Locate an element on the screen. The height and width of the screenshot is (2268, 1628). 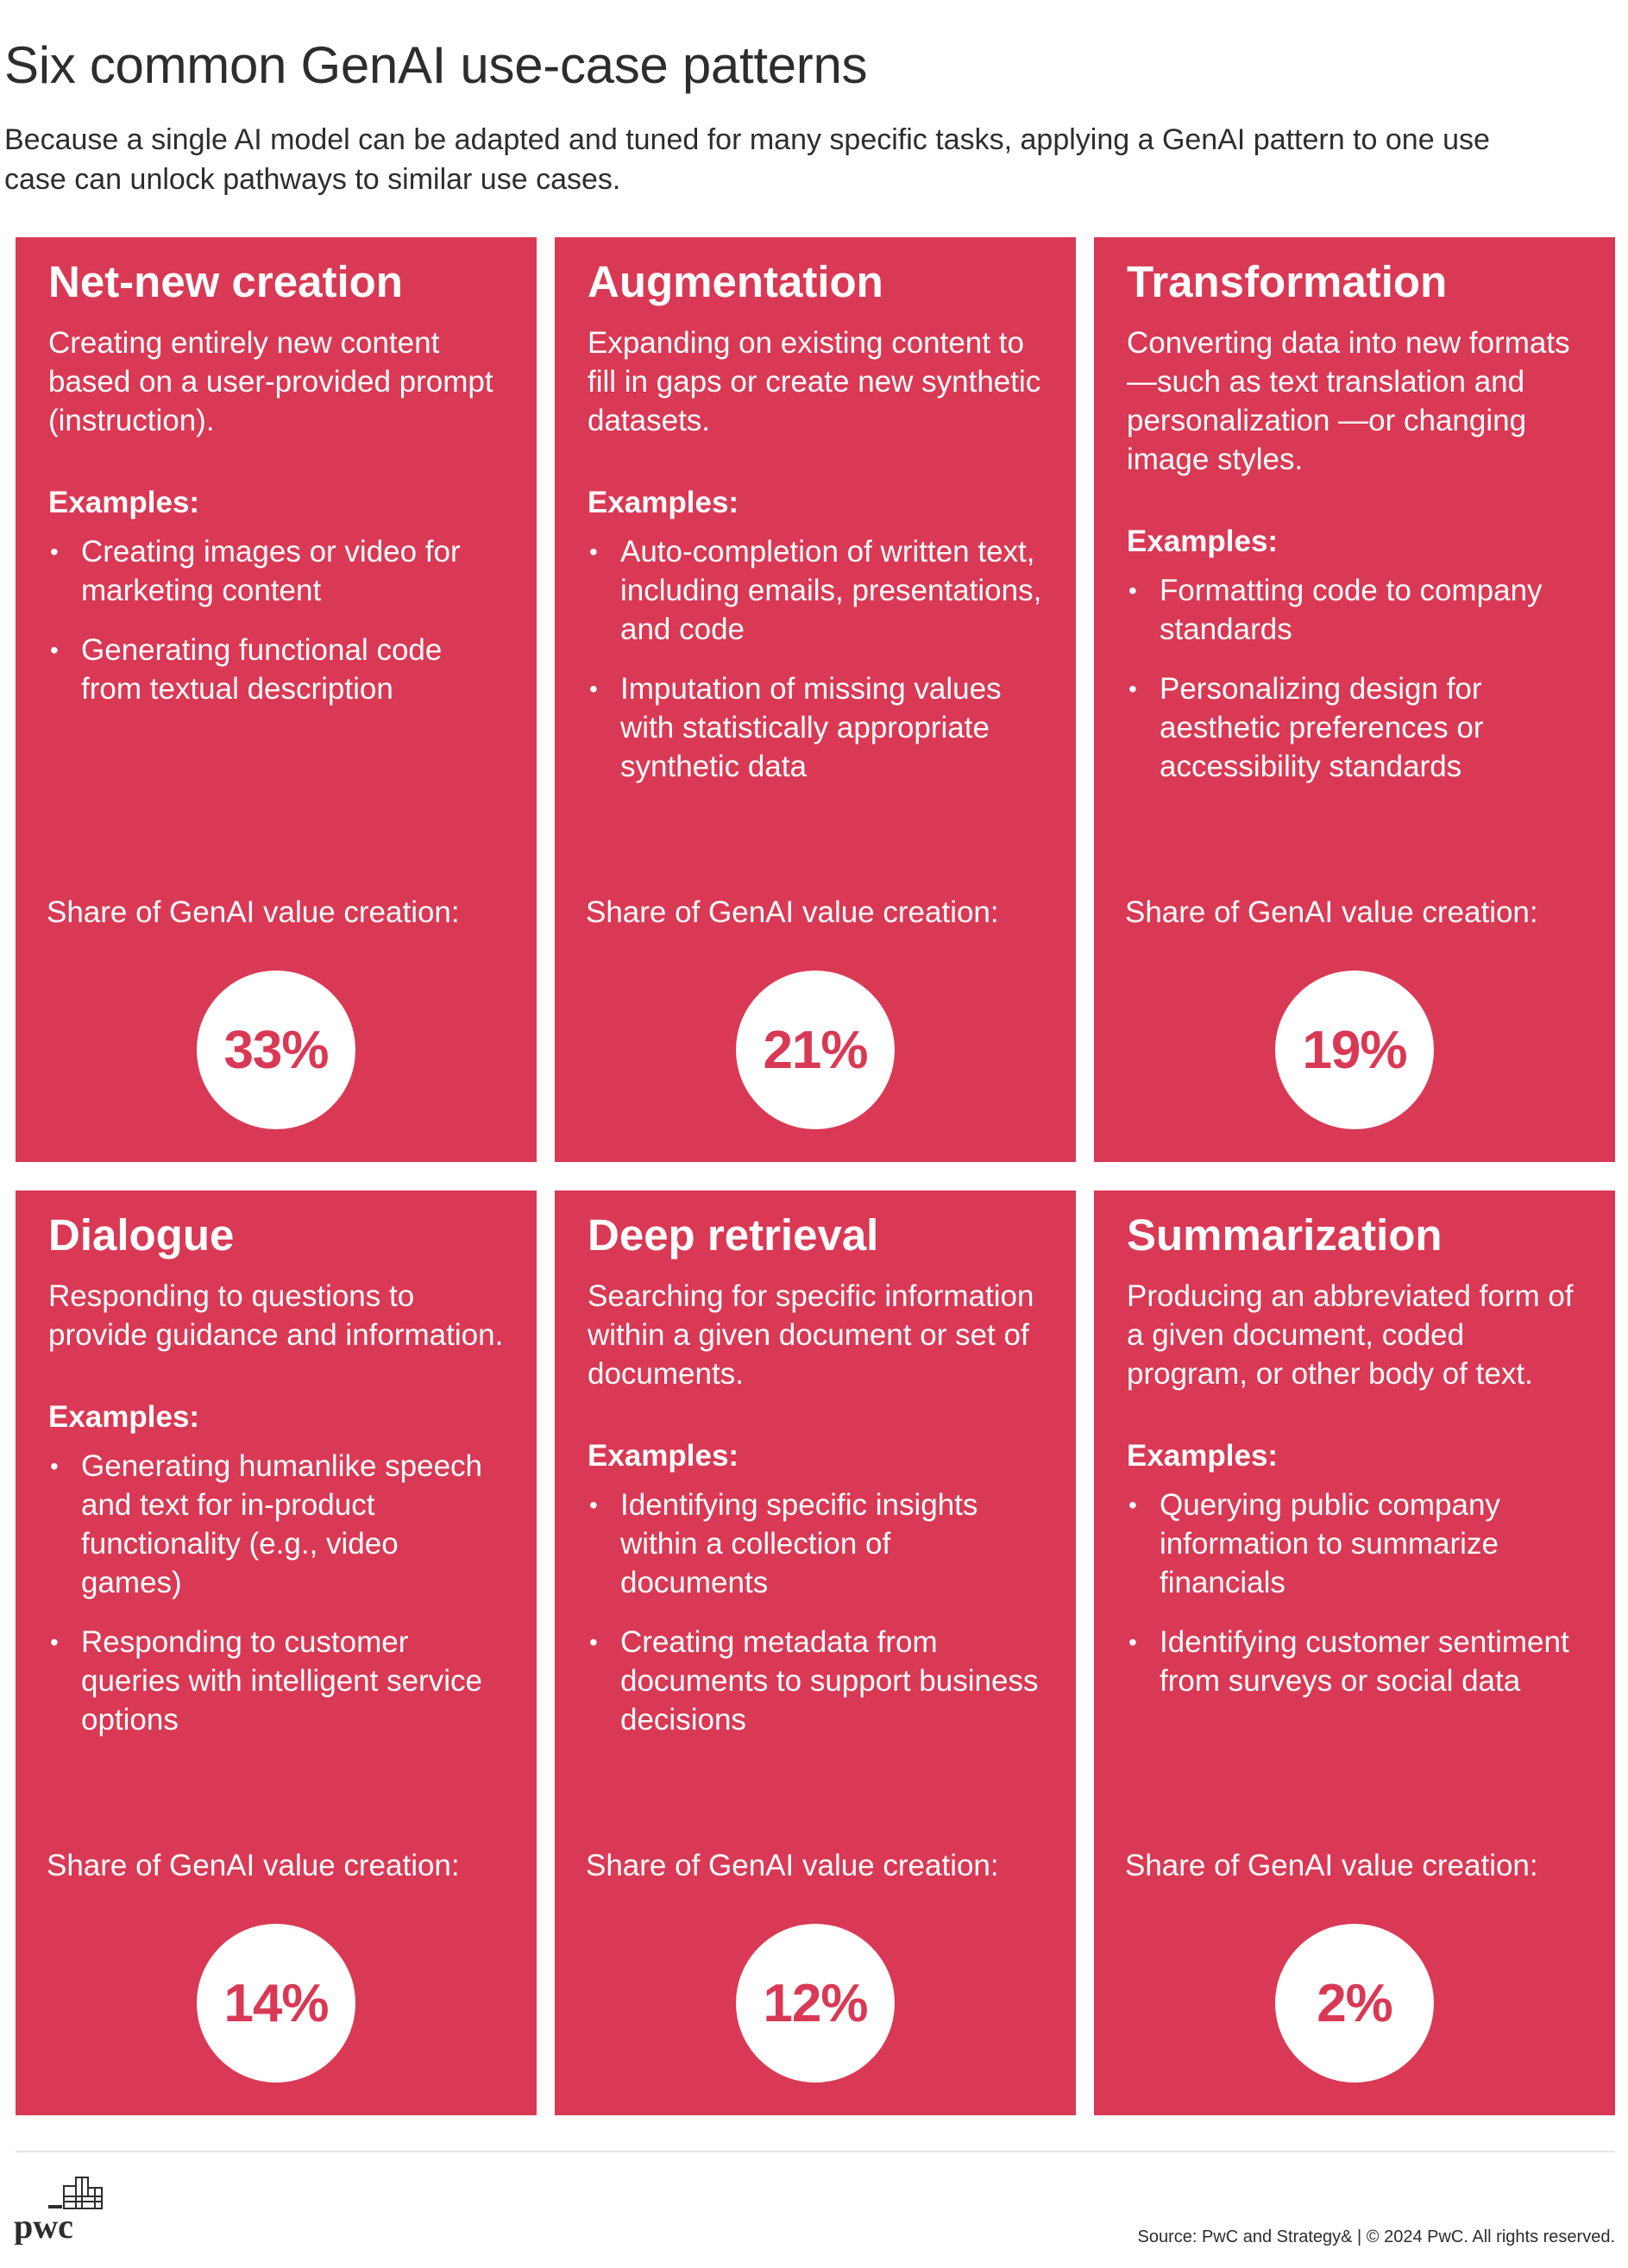
share-percent: 21% is located at coordinates (815, 1050).